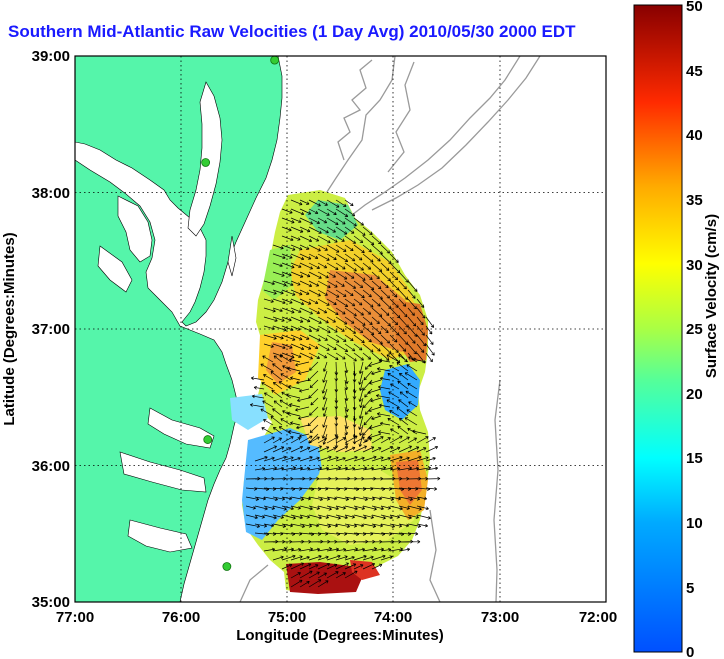  I want to click on y-tick-label: 38:00, so click(51, 193).